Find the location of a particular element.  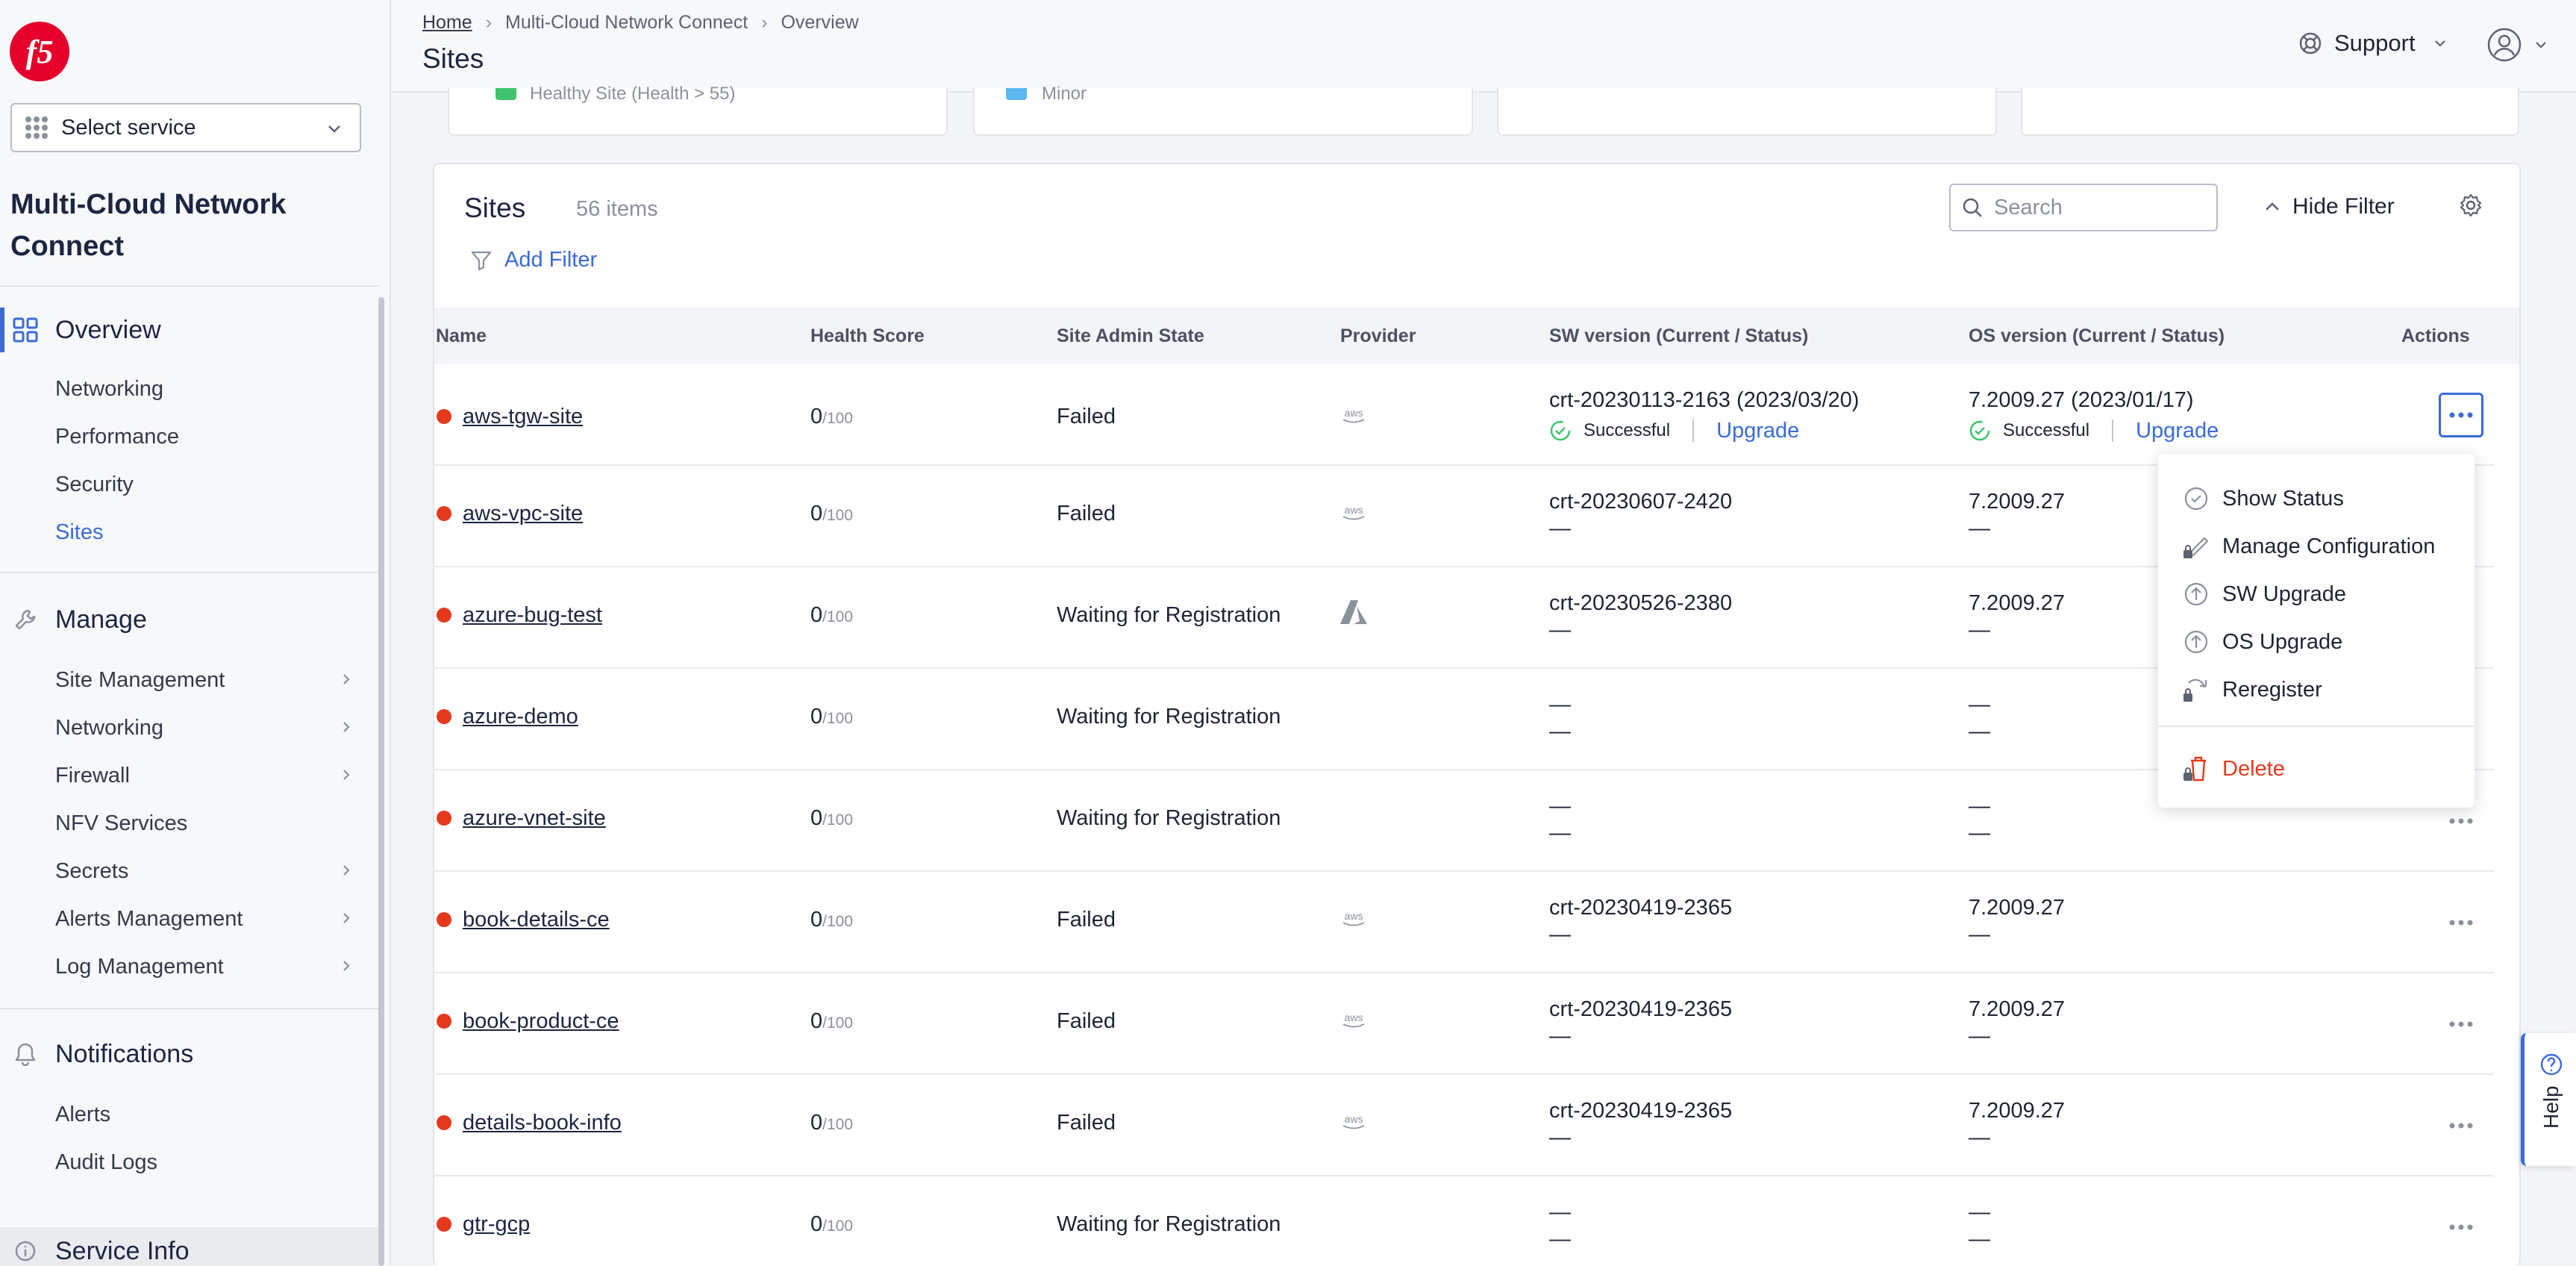

sidebar-item-alerts: Alerts is located at coordinates (204, 1114).